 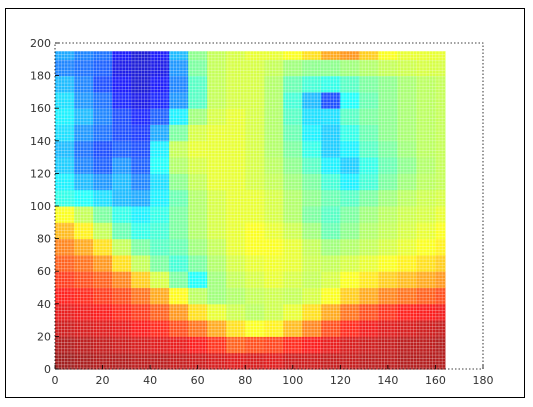 I want to click on y-tick-label: 80, so click(x=44, y=239).